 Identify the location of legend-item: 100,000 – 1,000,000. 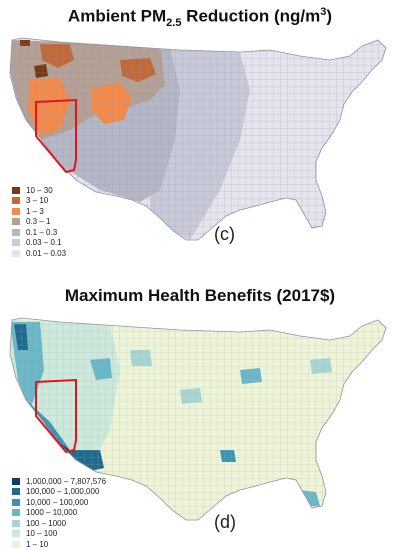
(59, 492).